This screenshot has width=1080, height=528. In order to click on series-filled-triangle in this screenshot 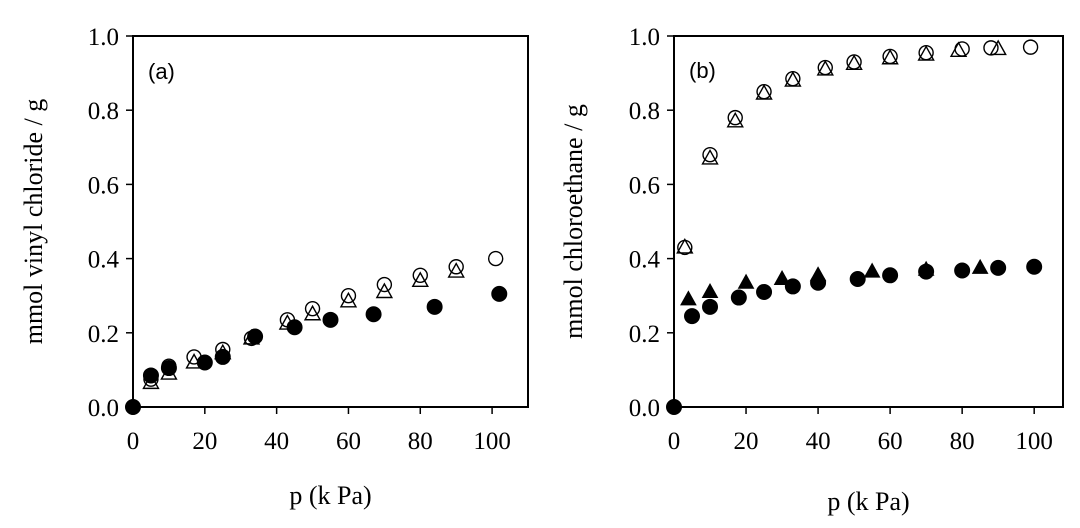, I will do `click(834, 282)`.